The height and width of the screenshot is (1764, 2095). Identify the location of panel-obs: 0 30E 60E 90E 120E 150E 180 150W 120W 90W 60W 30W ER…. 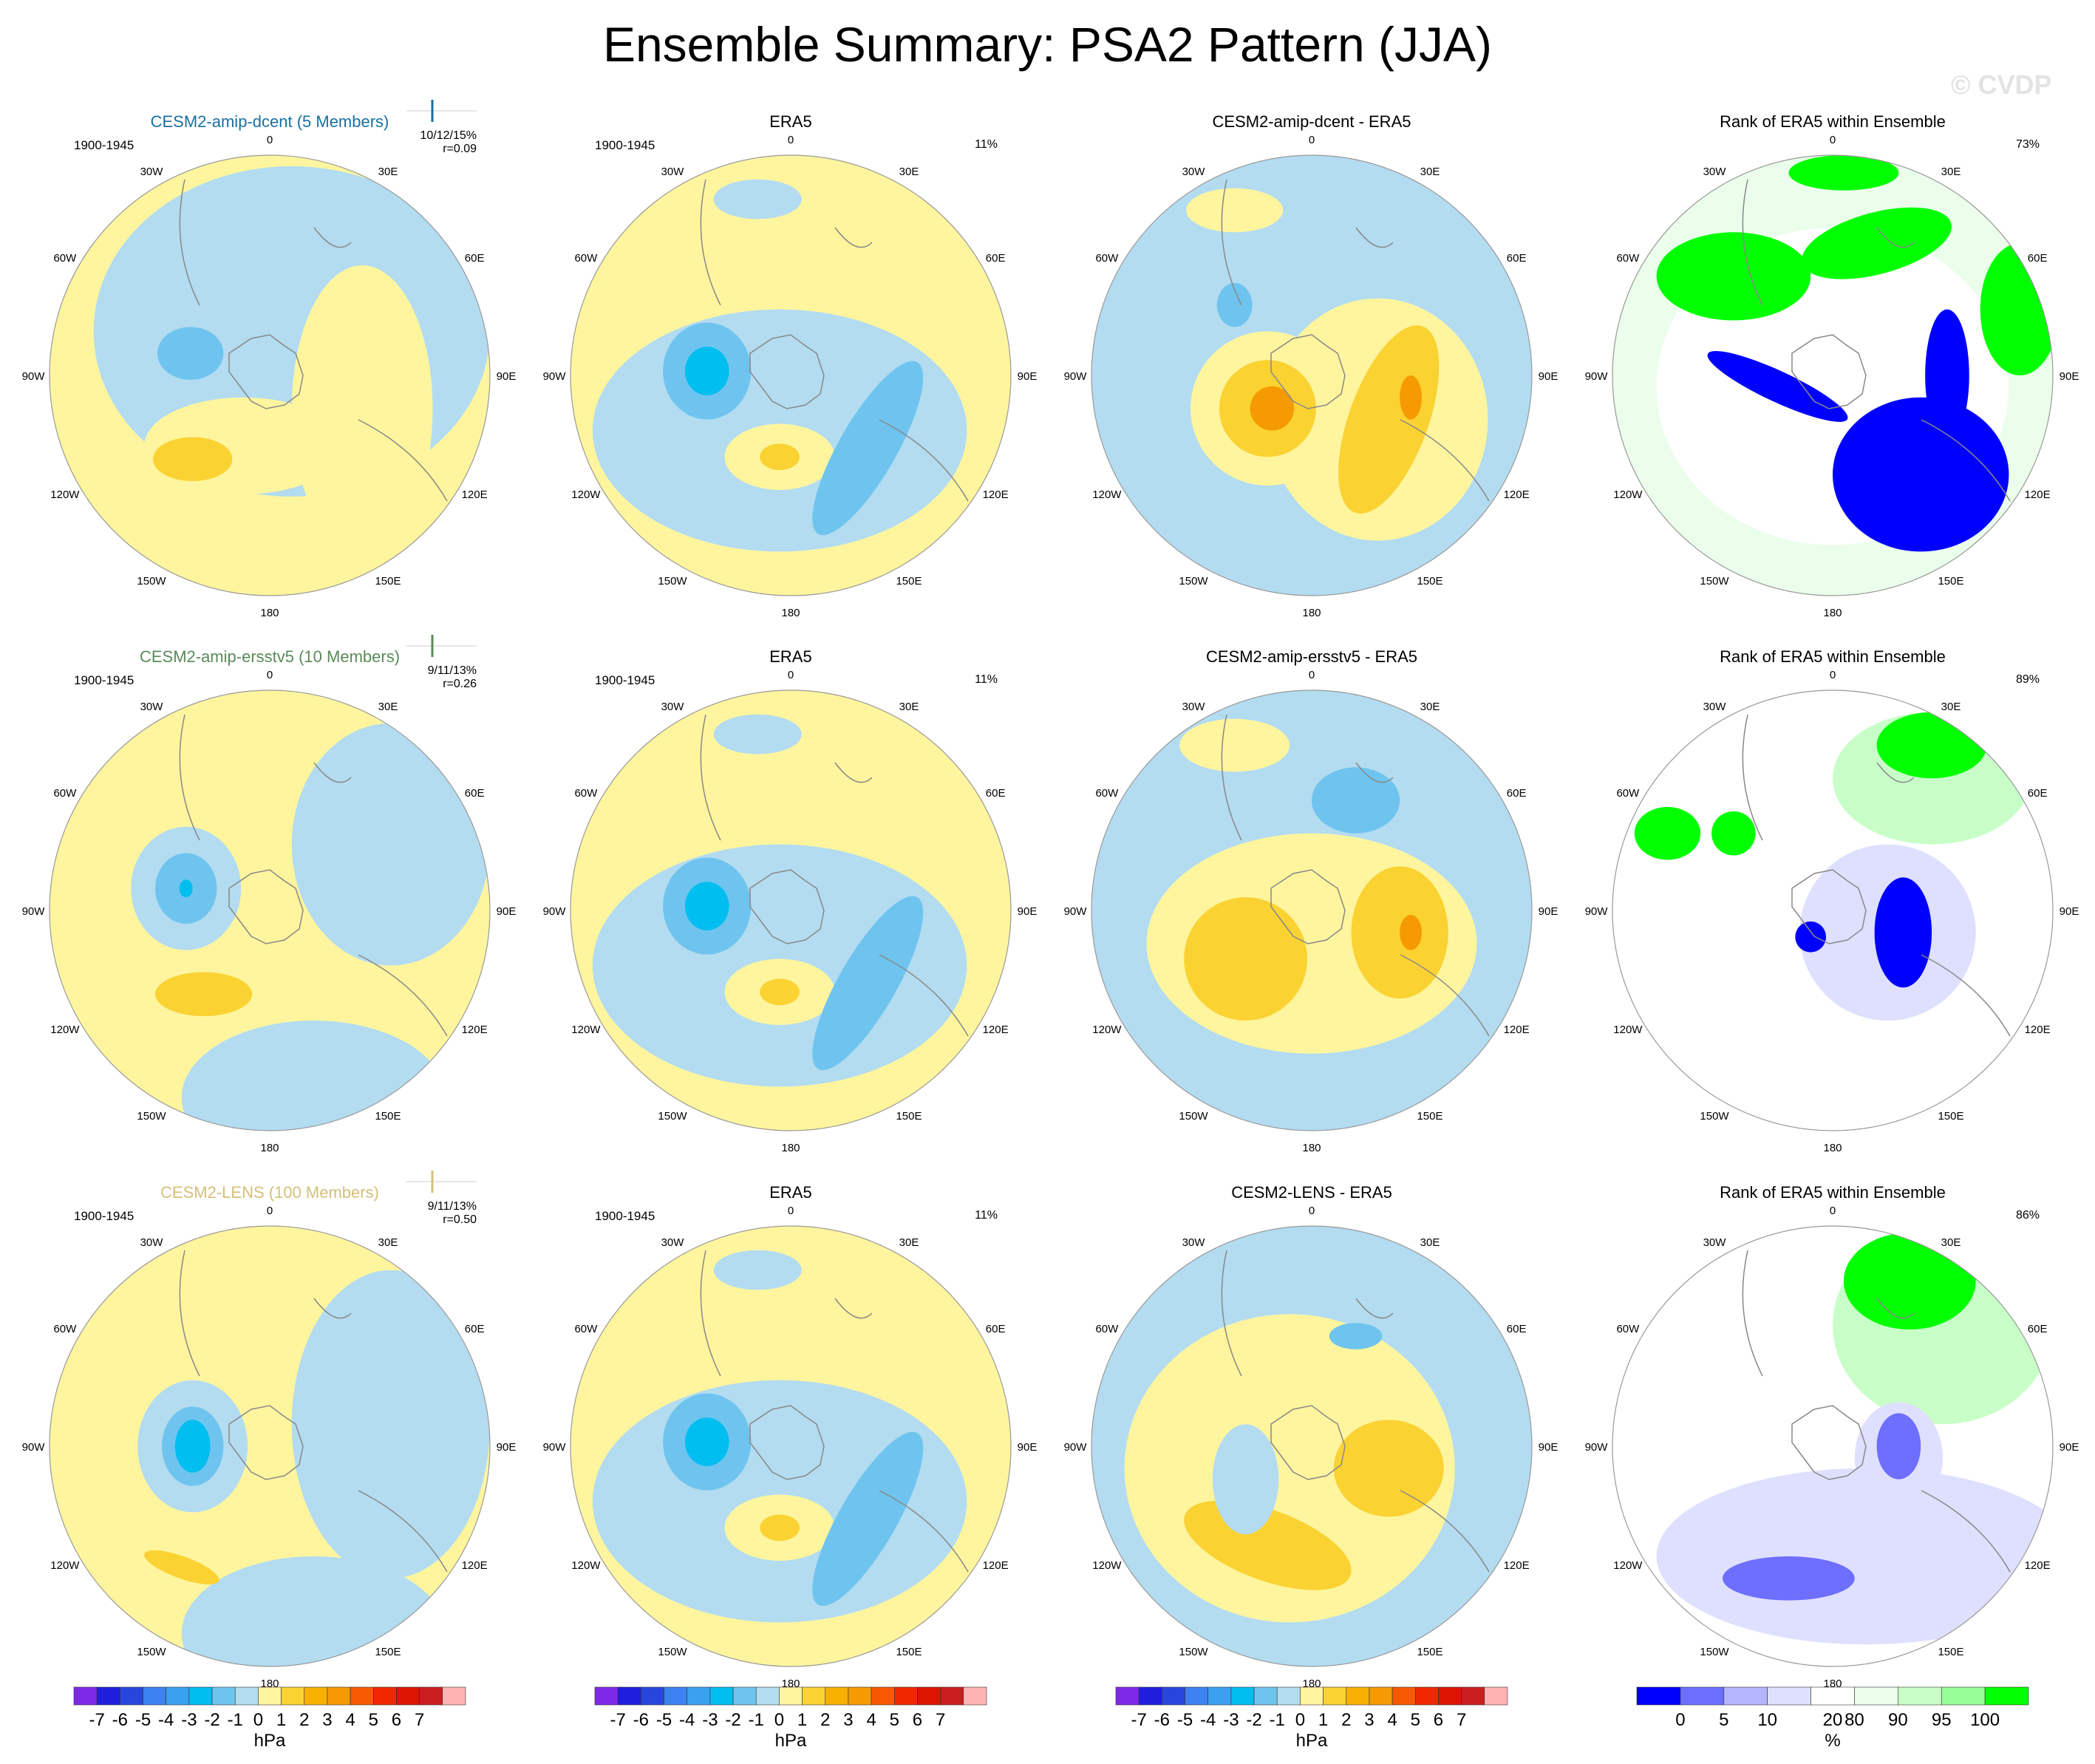
(790, 365).